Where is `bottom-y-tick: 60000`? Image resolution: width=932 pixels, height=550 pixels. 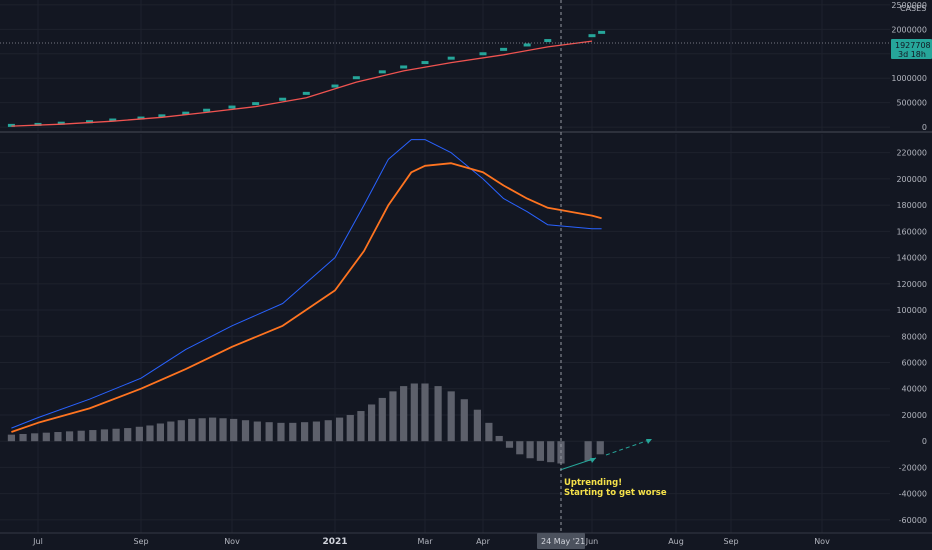
bottom-y-tick: 60000 is located at coordinates (914, 363).